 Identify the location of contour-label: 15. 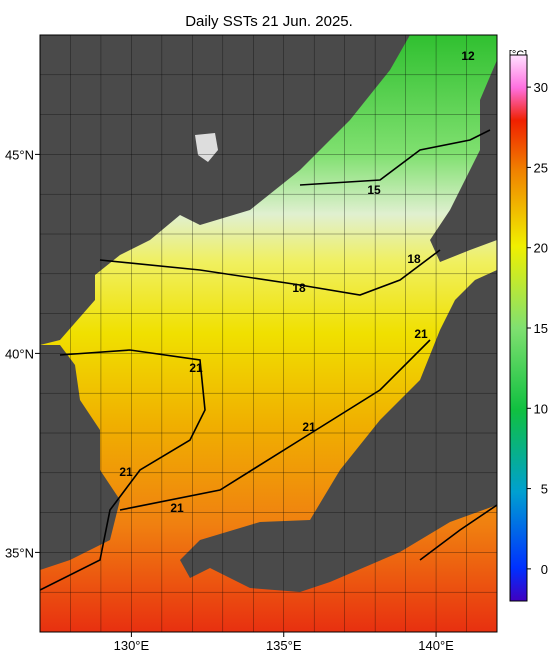
(374, 190).